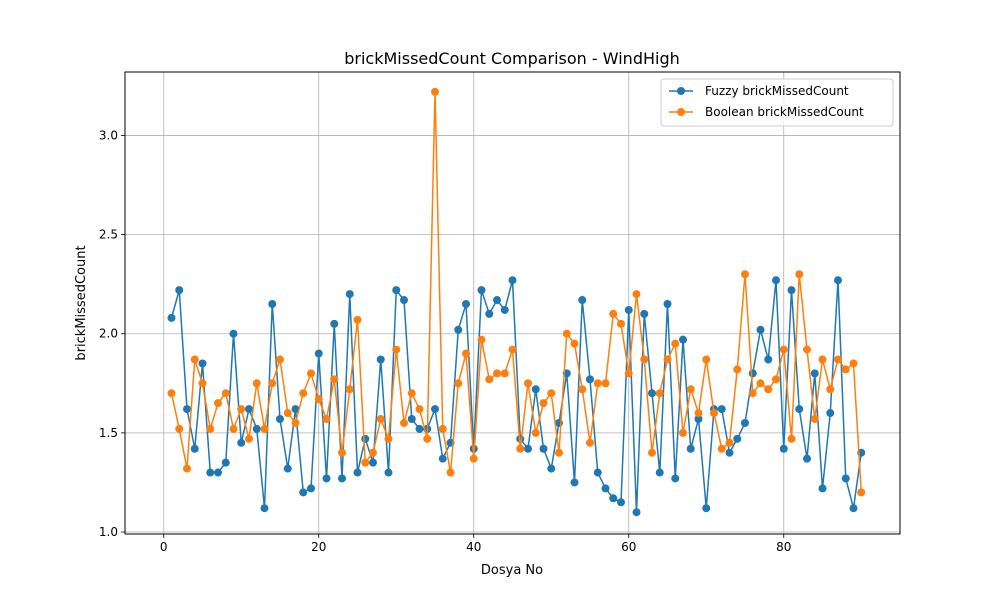 The width and height of the screenshot is (1000, 600). I want to click on legend-box, so click(777, 102).